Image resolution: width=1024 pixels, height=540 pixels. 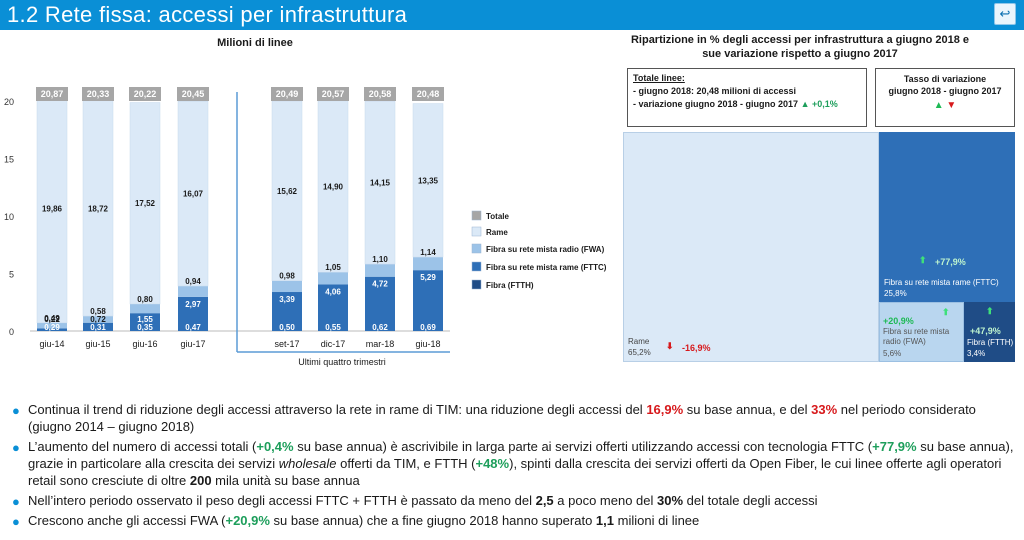 What do you see at coordinates (275, 446) in the screenshot?
I see `bullet-text: +0,4%` at bounding box center [275, 446].